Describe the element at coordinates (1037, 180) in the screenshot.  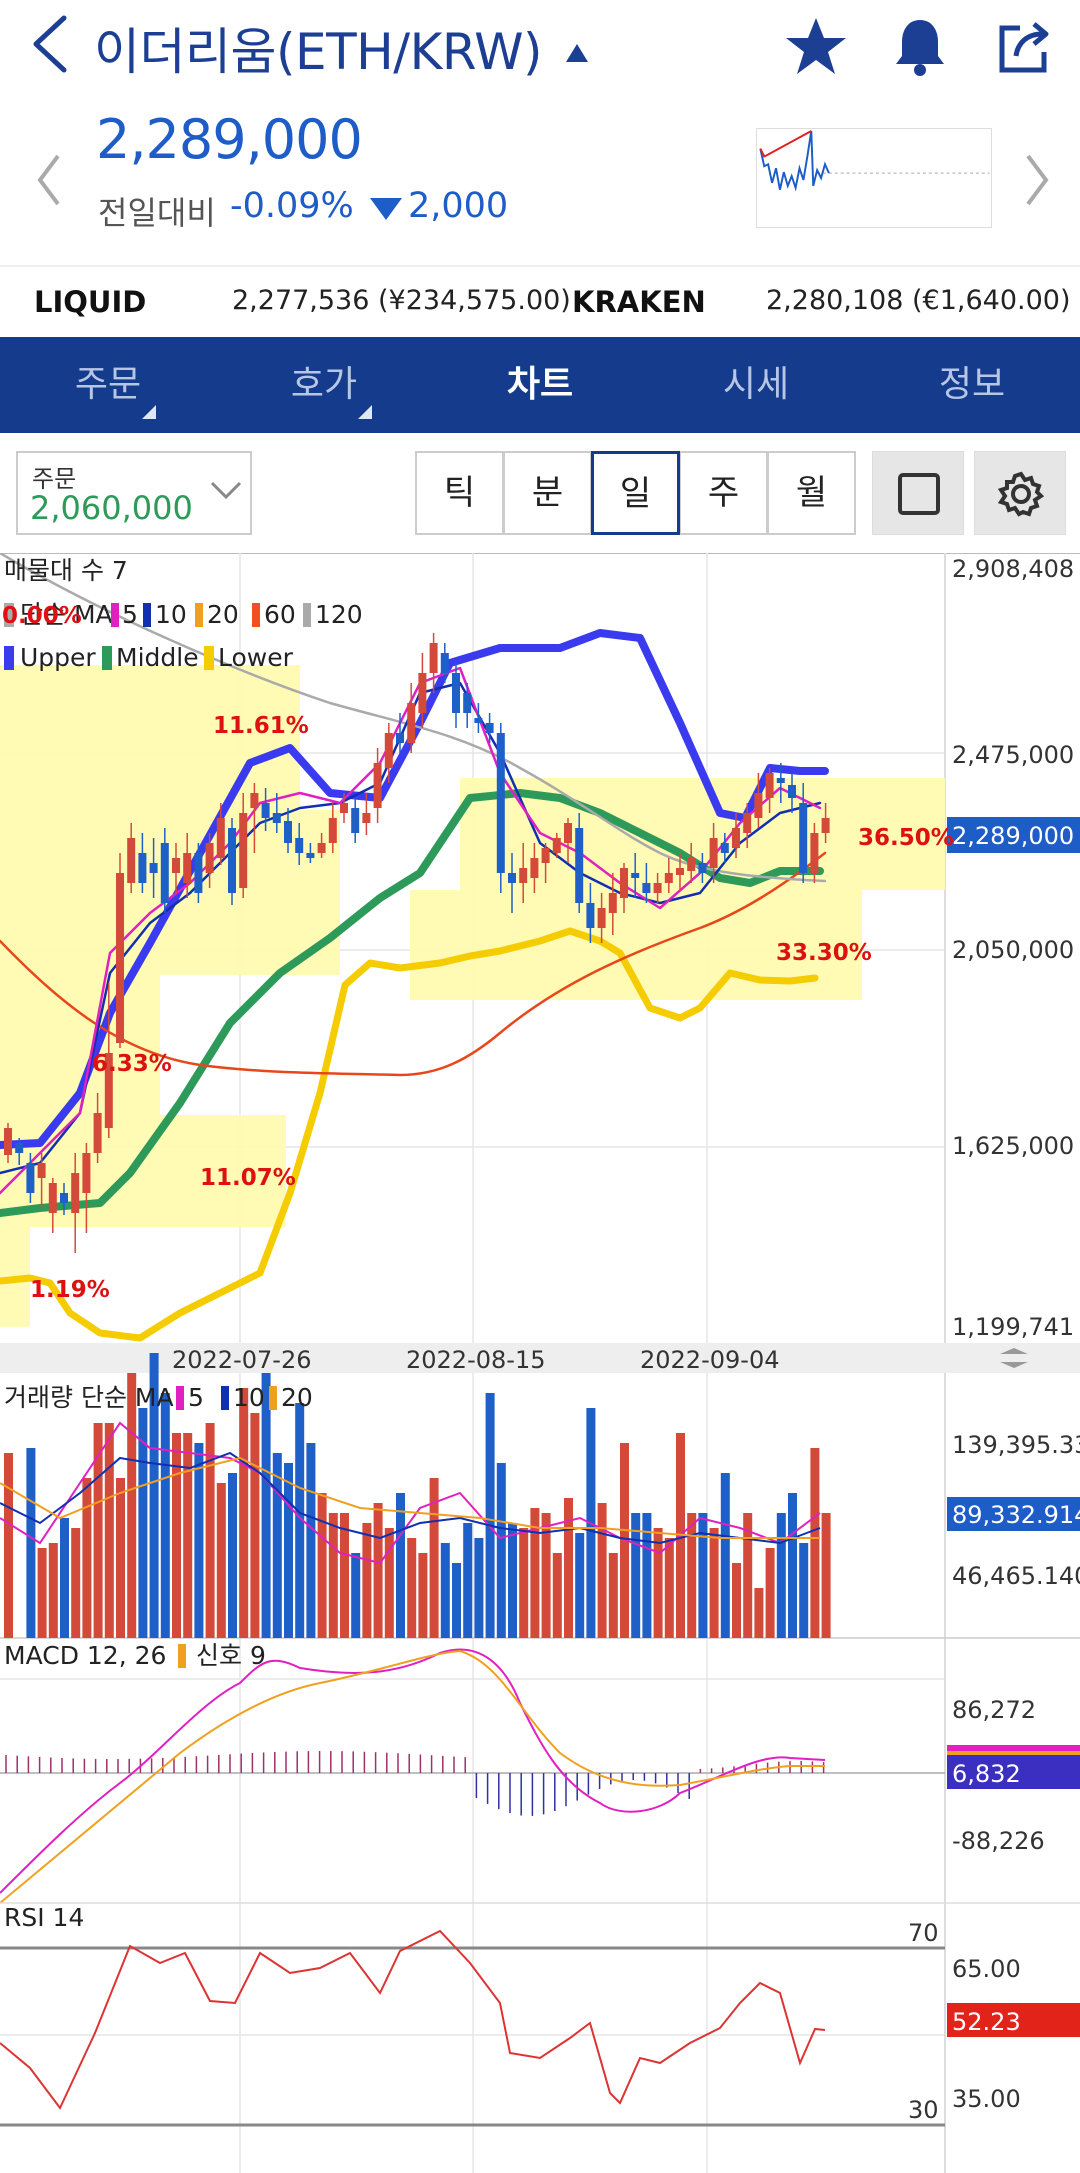
I see `chevron-right-icon` at that location.